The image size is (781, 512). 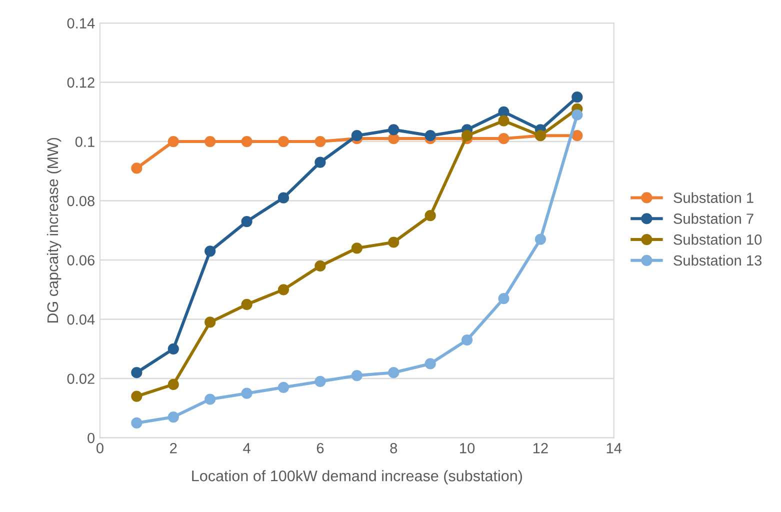 I want to click on legend-label: Substation 10, so click(x=718, y=239).